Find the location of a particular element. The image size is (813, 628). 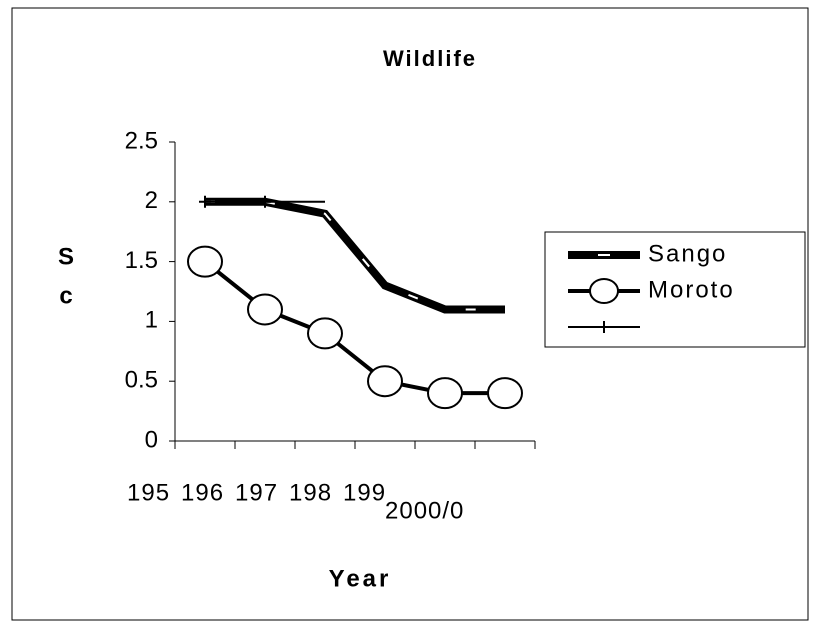

x-tick-label: 199 is located at coordinates (364, 492).